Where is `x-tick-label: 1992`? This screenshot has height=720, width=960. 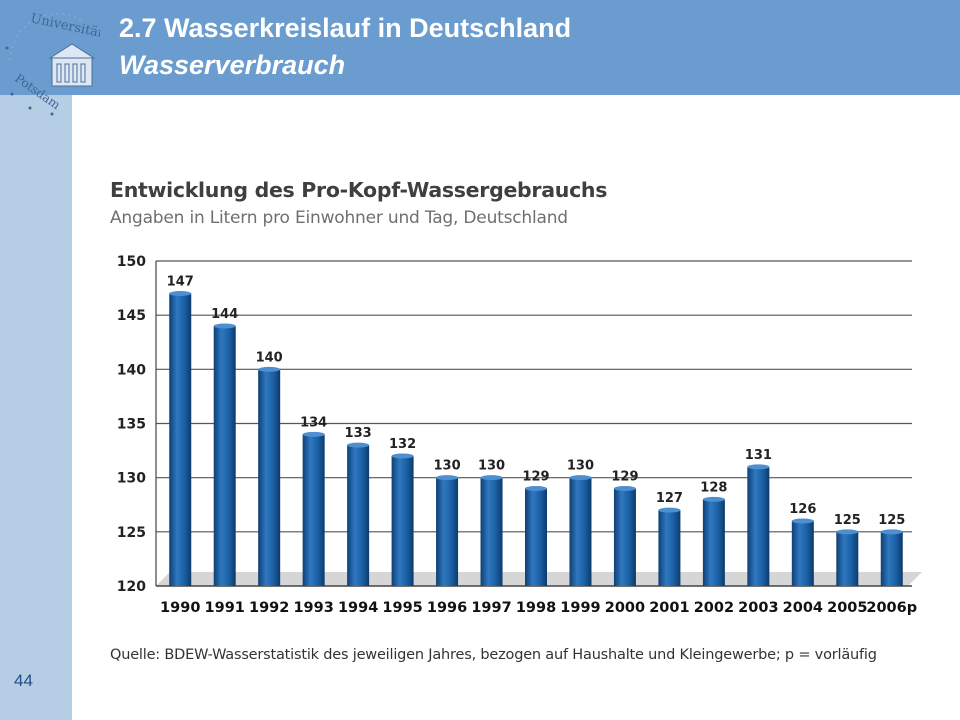 x-tick-label: 1992 is located at coordinates (269, 608).